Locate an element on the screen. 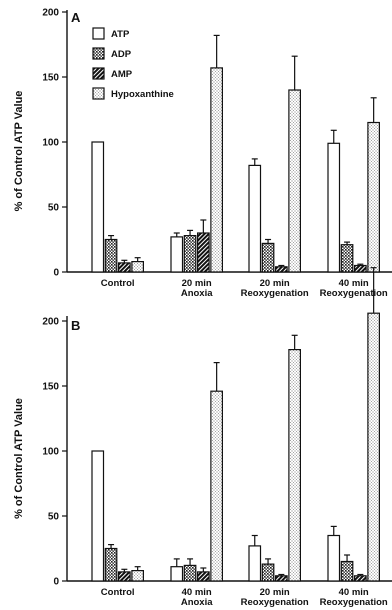 The width and height of the screenshot is (392, 610). legend-swatch-atp is located at coordinates (98, 33).